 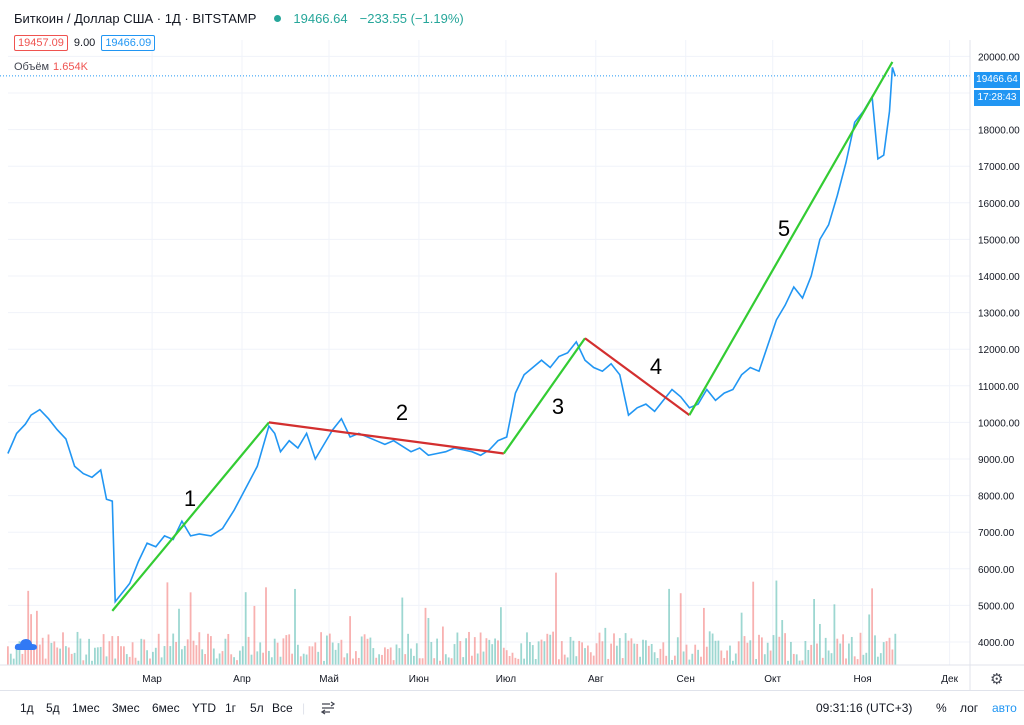 I want to click on auto-toggle: авто, so click(x=1004, y=708).